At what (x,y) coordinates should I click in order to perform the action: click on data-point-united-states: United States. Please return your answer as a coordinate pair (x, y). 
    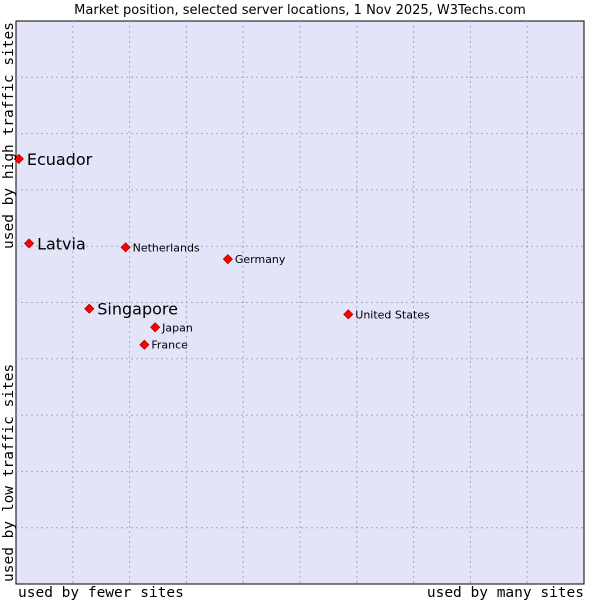
    Looking at the image, I should click on (386, 314).